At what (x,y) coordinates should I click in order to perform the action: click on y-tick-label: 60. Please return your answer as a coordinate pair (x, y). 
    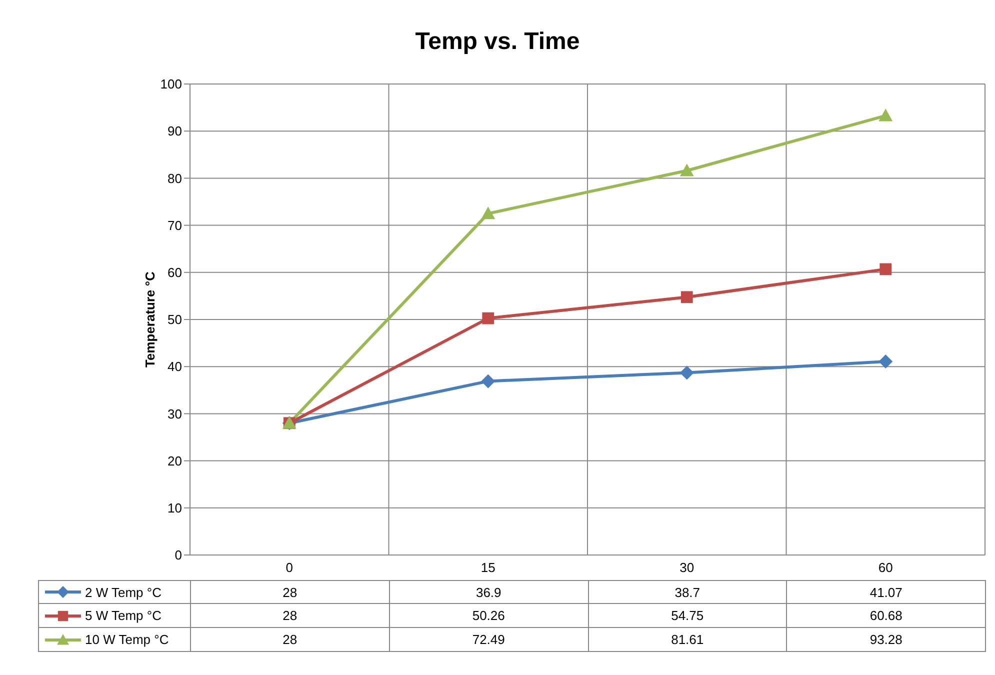
    Looking at the image, I should click on (175, 272).